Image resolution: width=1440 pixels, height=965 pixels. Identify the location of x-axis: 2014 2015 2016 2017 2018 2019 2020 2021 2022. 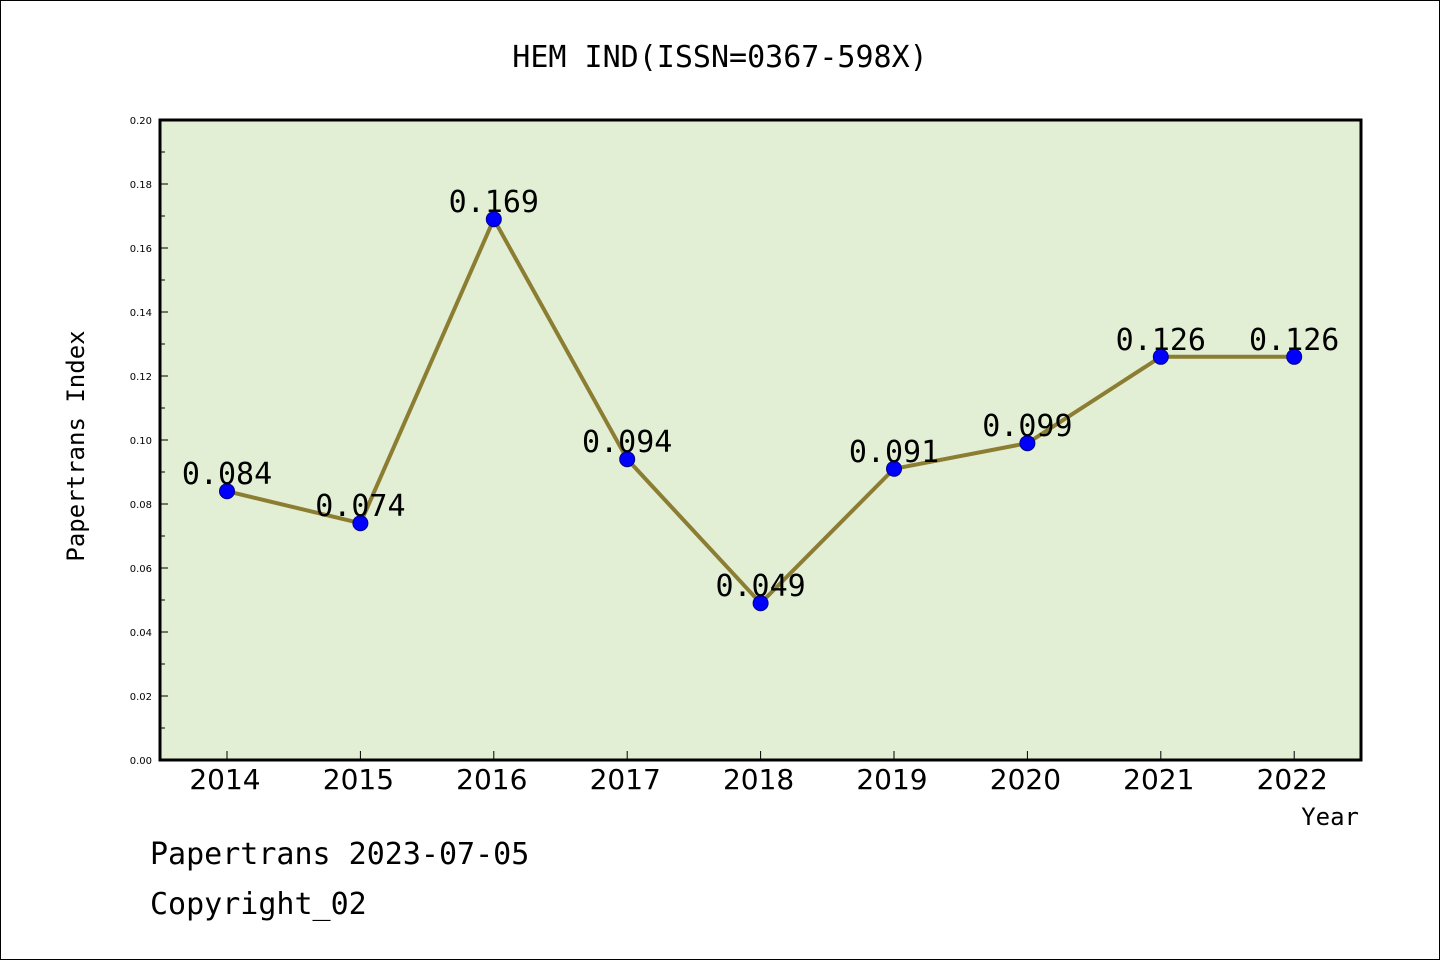
(758, 773).